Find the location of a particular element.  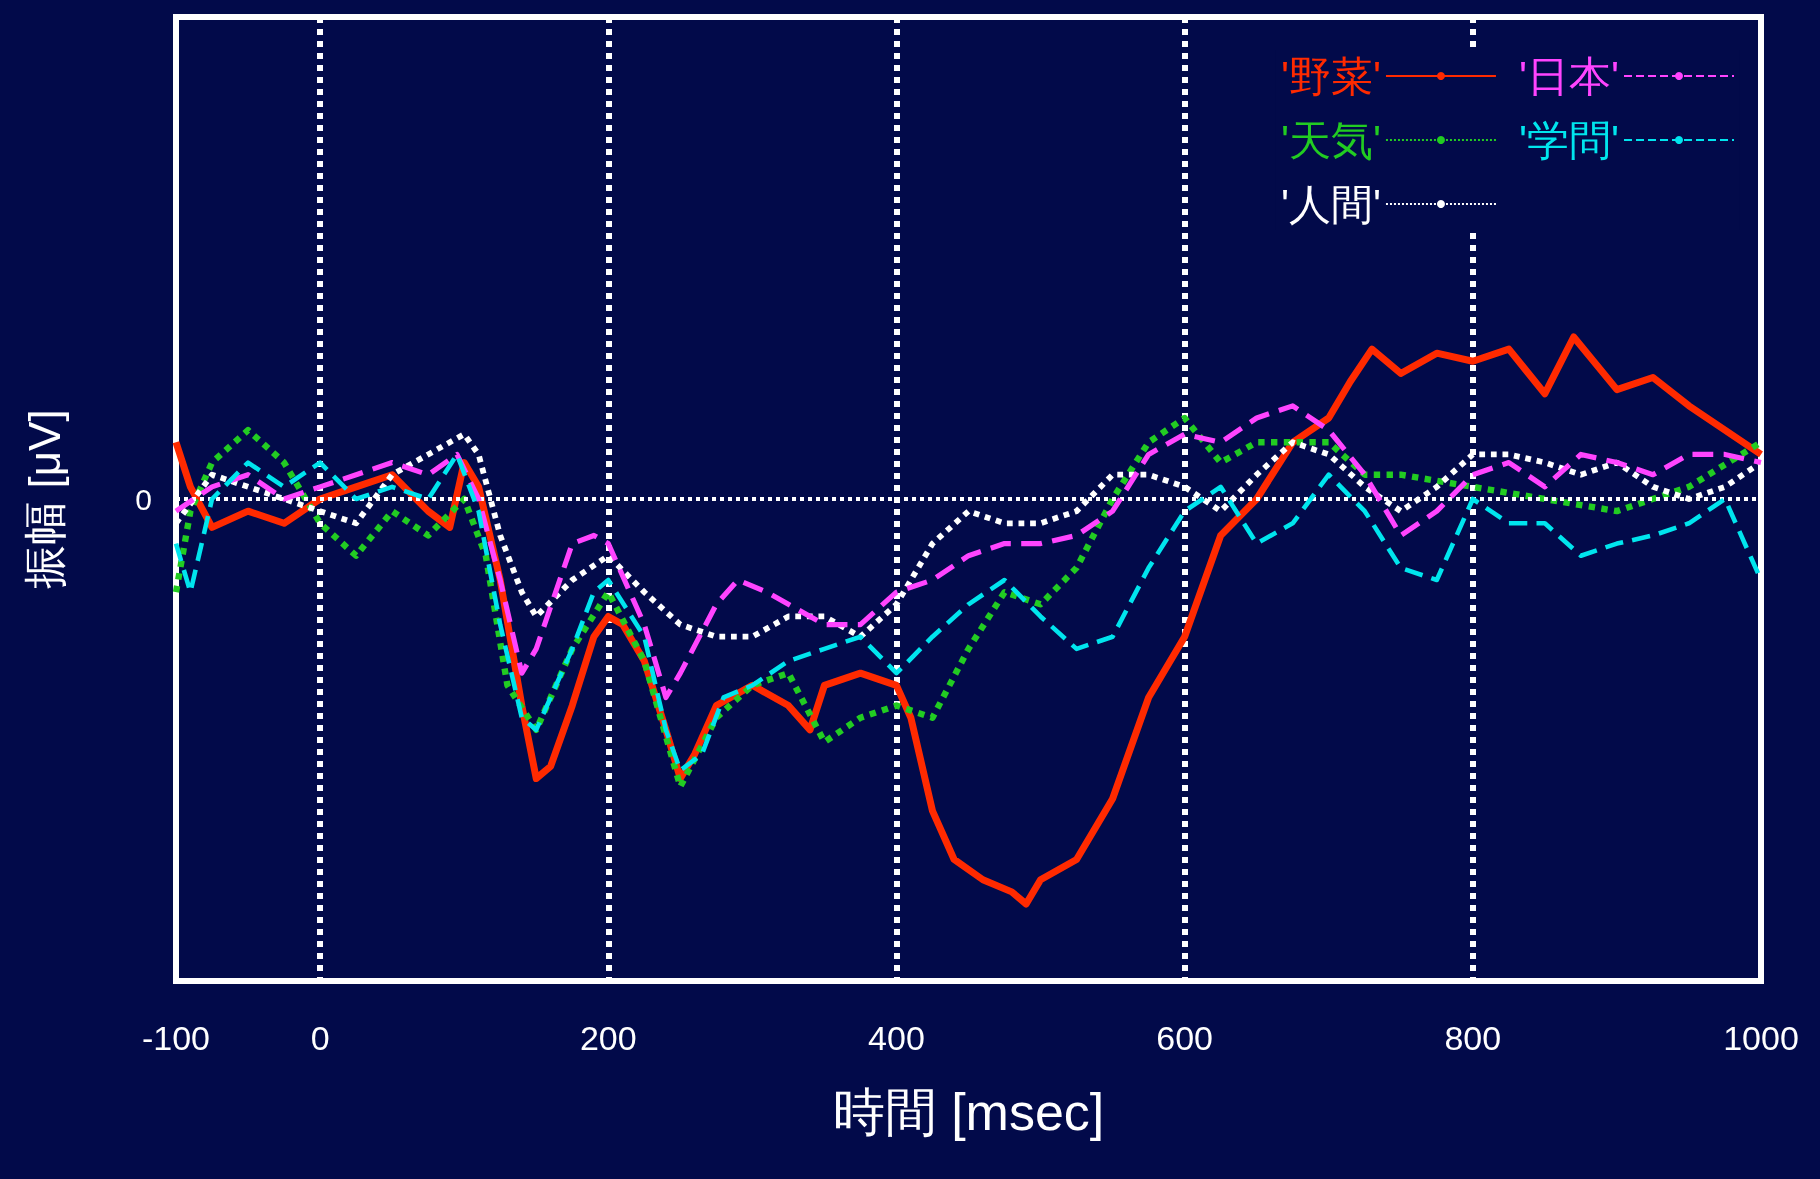

legend-label: '日本' is located at coordinates (1568, 76).